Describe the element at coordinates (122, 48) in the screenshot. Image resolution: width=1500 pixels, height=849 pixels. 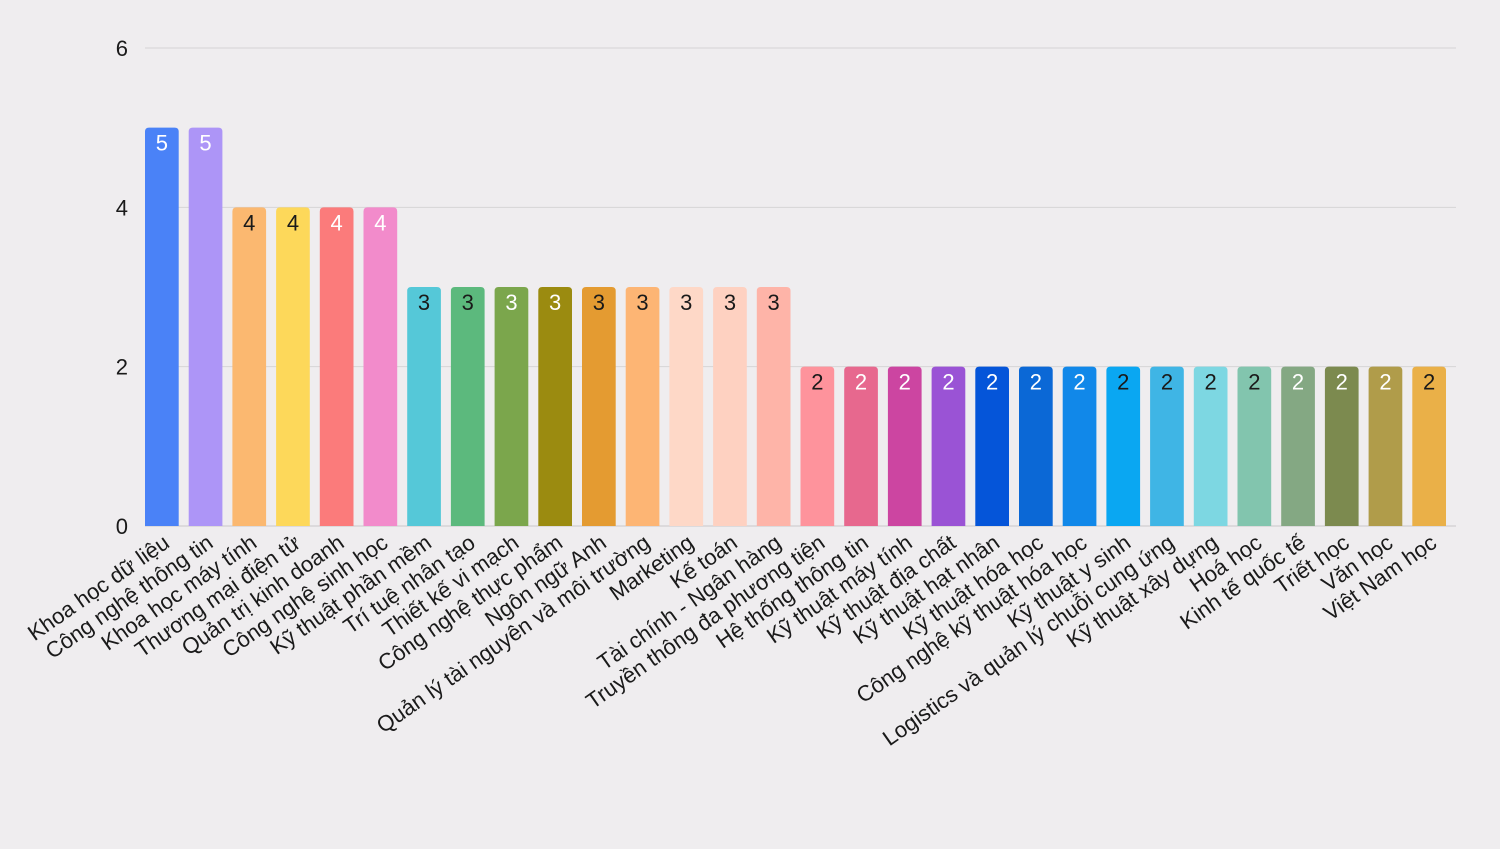
I see `y-tick-label: 6` at that location.